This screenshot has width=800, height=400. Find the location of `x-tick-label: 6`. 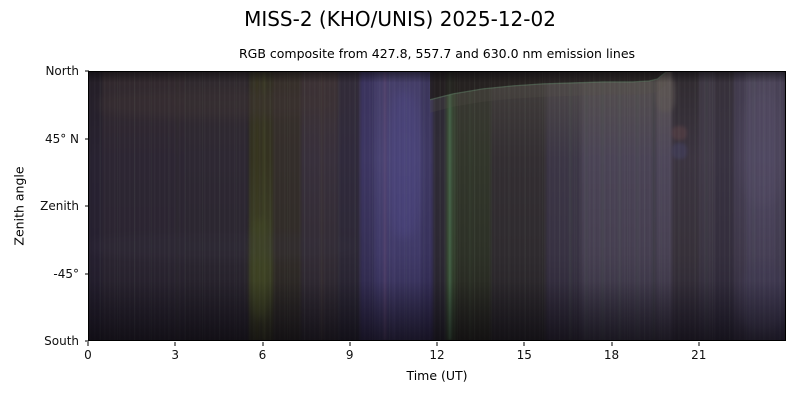

x-tick-label: 6 is located at coordinates (262, 355).